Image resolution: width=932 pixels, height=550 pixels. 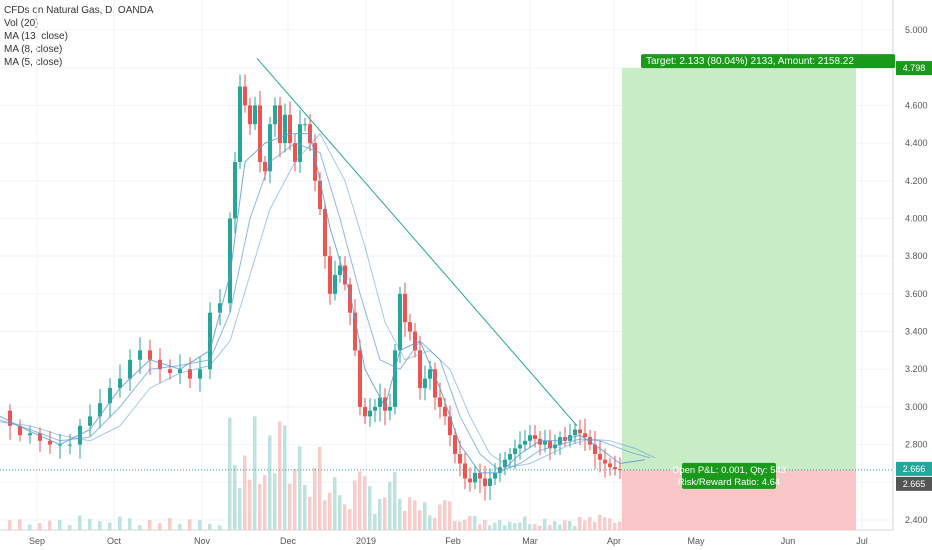 I want to click on legend-ma13: MA (13, close), so click(x=36, y=36).